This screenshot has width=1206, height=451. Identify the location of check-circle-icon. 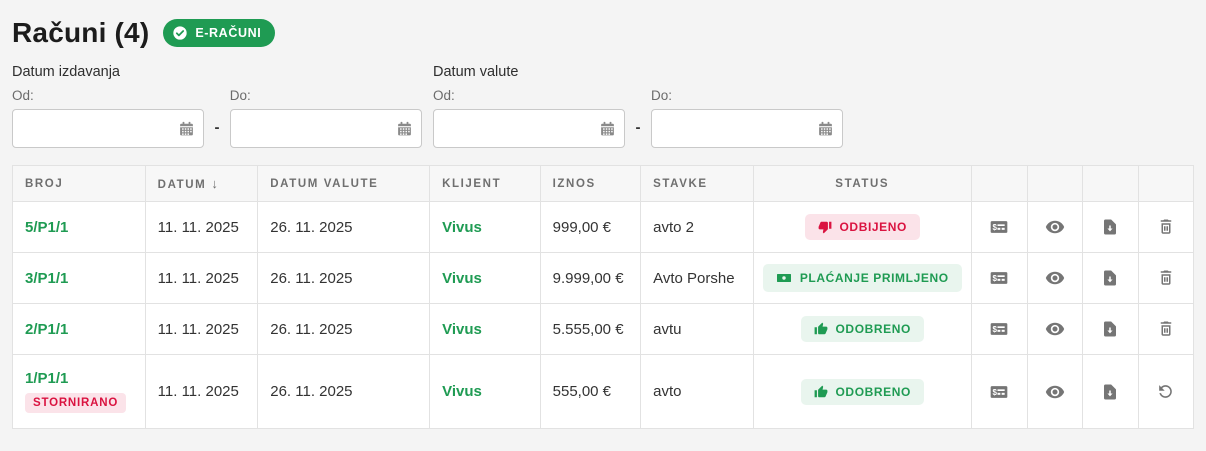
(180, 33).